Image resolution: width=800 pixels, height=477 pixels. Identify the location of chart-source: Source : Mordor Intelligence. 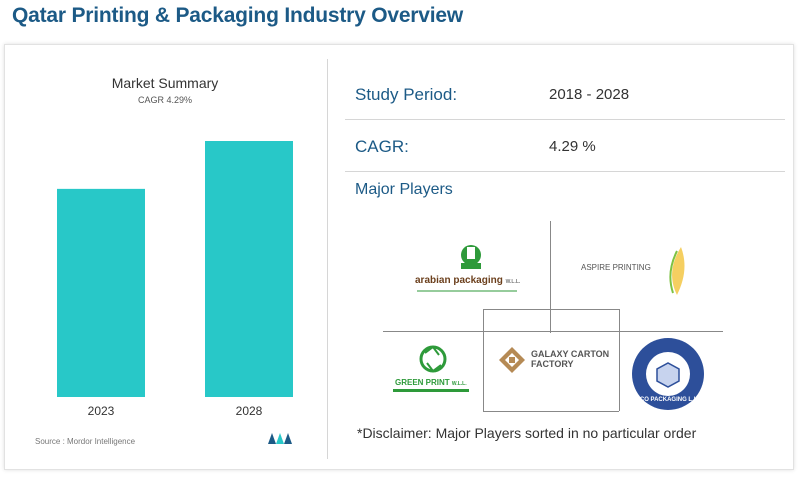
(85, 441).